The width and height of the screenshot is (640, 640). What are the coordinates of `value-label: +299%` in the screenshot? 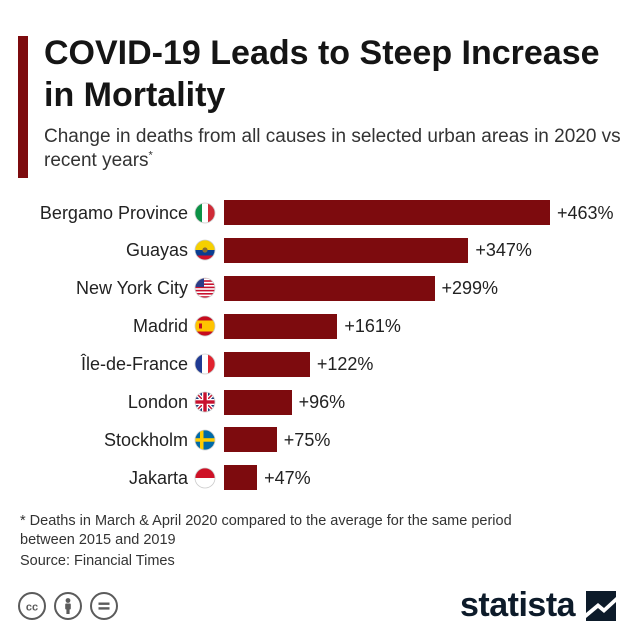 It's located at (470, 288).